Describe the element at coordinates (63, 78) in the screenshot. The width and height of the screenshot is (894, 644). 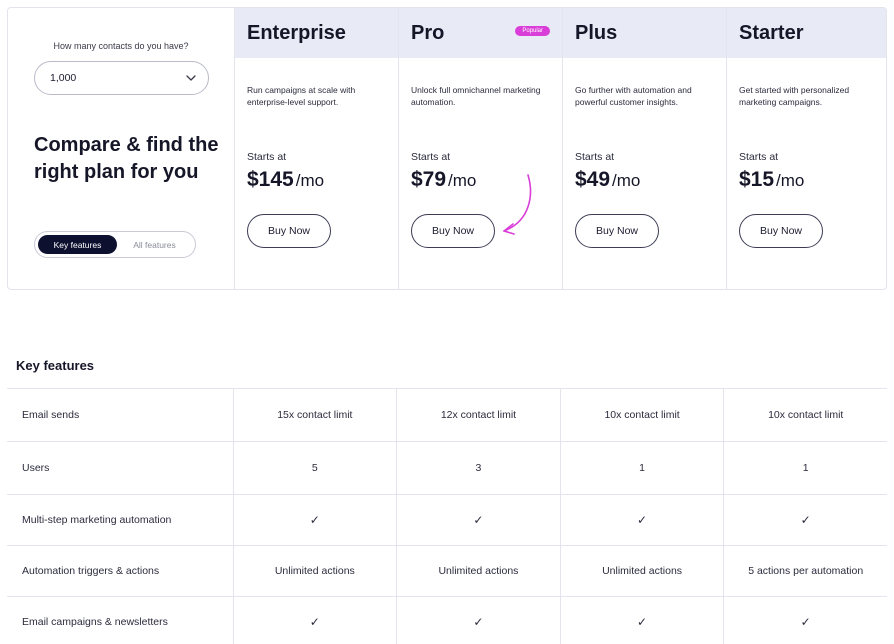
I see `contacts-select-value: 1,000` at that location.